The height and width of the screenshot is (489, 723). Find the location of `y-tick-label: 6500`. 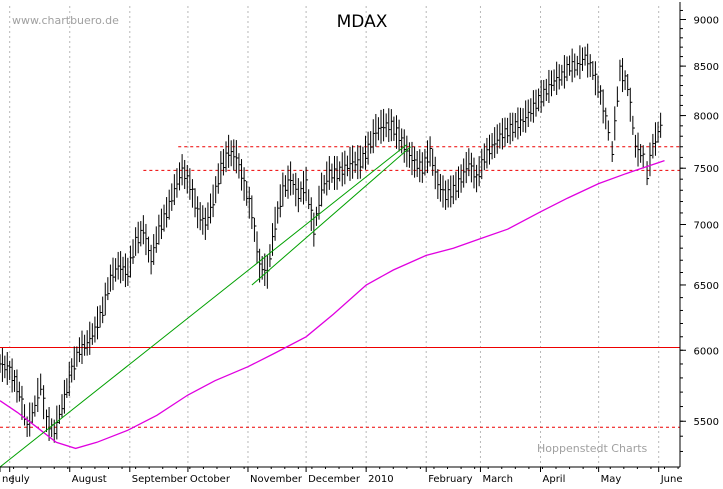

y-tick-label: 6500 is located at coordinates (706, 286).